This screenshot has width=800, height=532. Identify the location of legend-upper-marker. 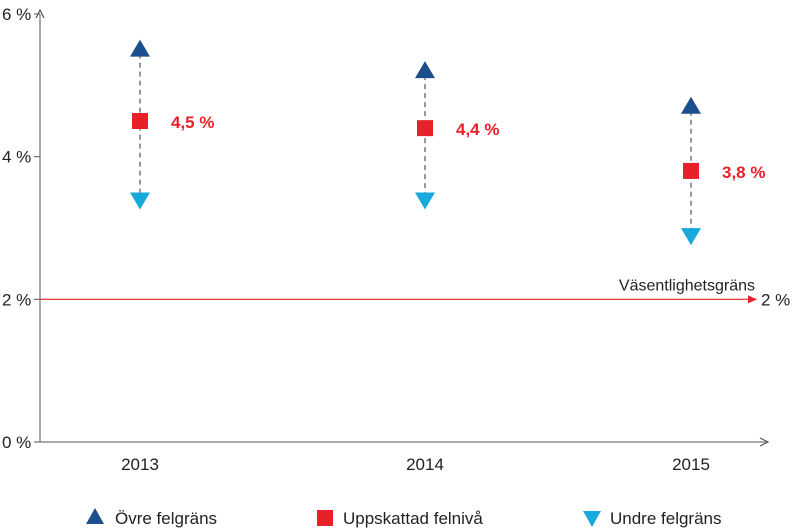
(95, 516).